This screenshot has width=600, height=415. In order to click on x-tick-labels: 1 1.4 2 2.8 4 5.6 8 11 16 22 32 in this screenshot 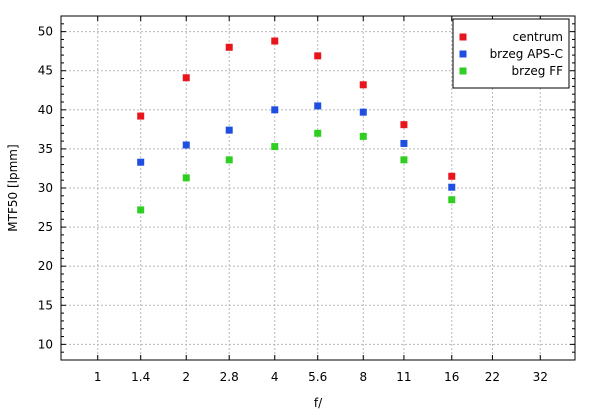, I will do `click(321, 377)`.